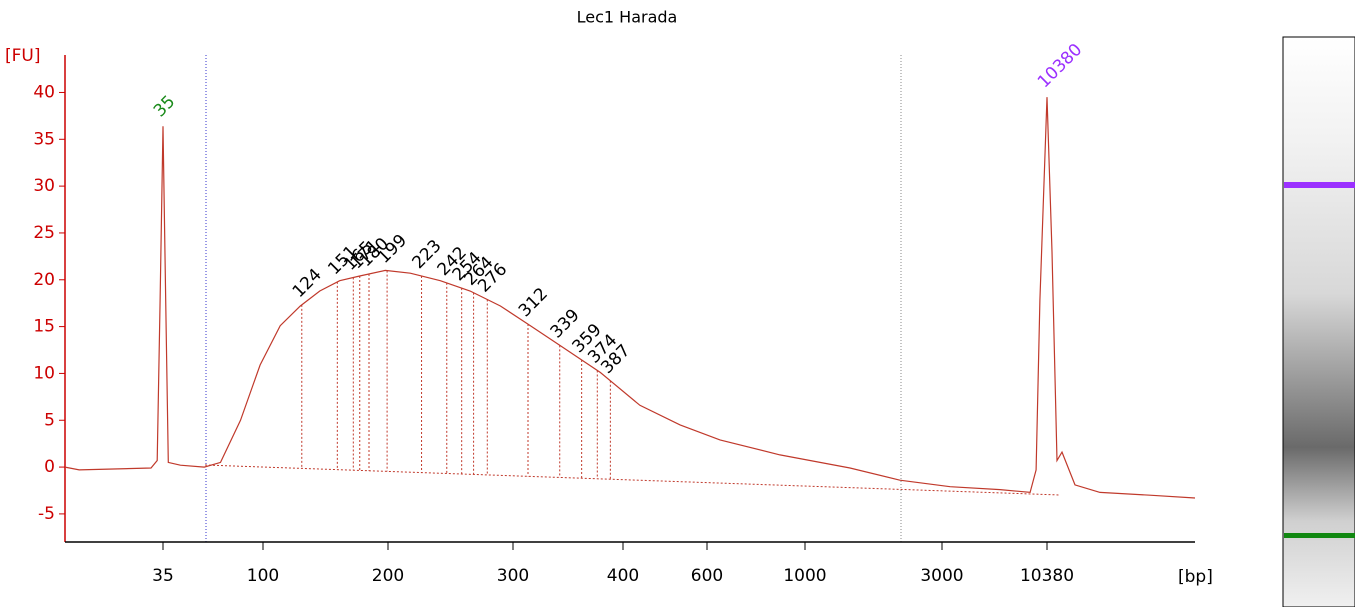 This screenshot has height=607, width=1355. I want to click on peak-label: 124, so click(307, 283).